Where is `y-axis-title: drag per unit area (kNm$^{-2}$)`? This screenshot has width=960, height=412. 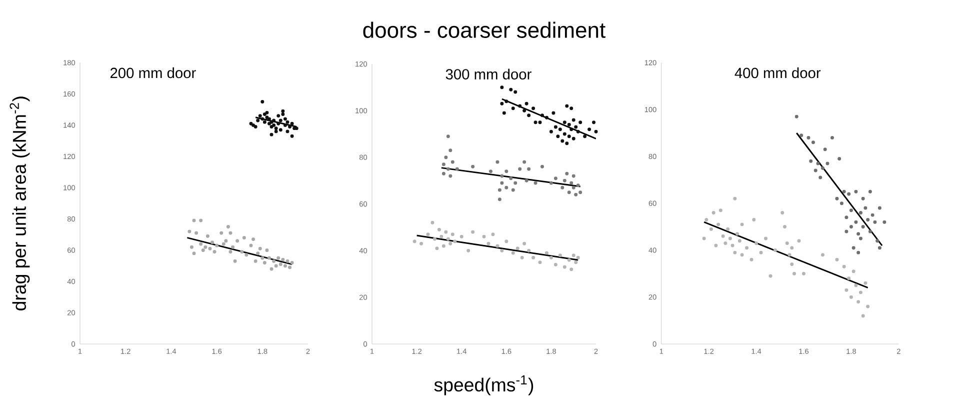
y-axis-title: drag per unit area (kNm$^{-2}$) is located at coordinates (20, 203).